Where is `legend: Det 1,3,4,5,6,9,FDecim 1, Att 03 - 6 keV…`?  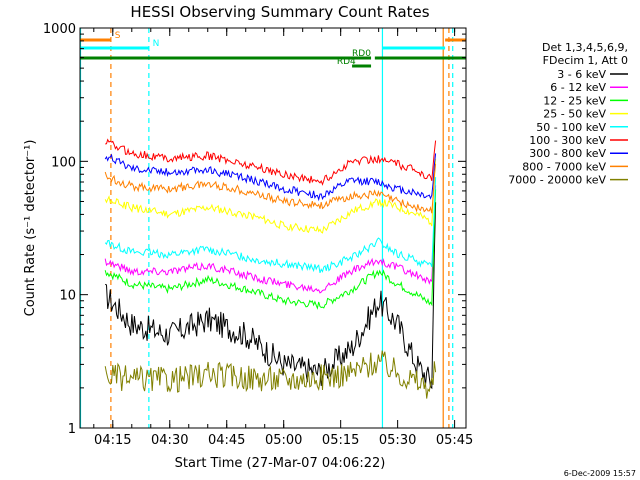
legend: Det 1,3,4,5,6,9,FDecim 1, Att 03 - 6 keV… is located at coordinates (568, 114).